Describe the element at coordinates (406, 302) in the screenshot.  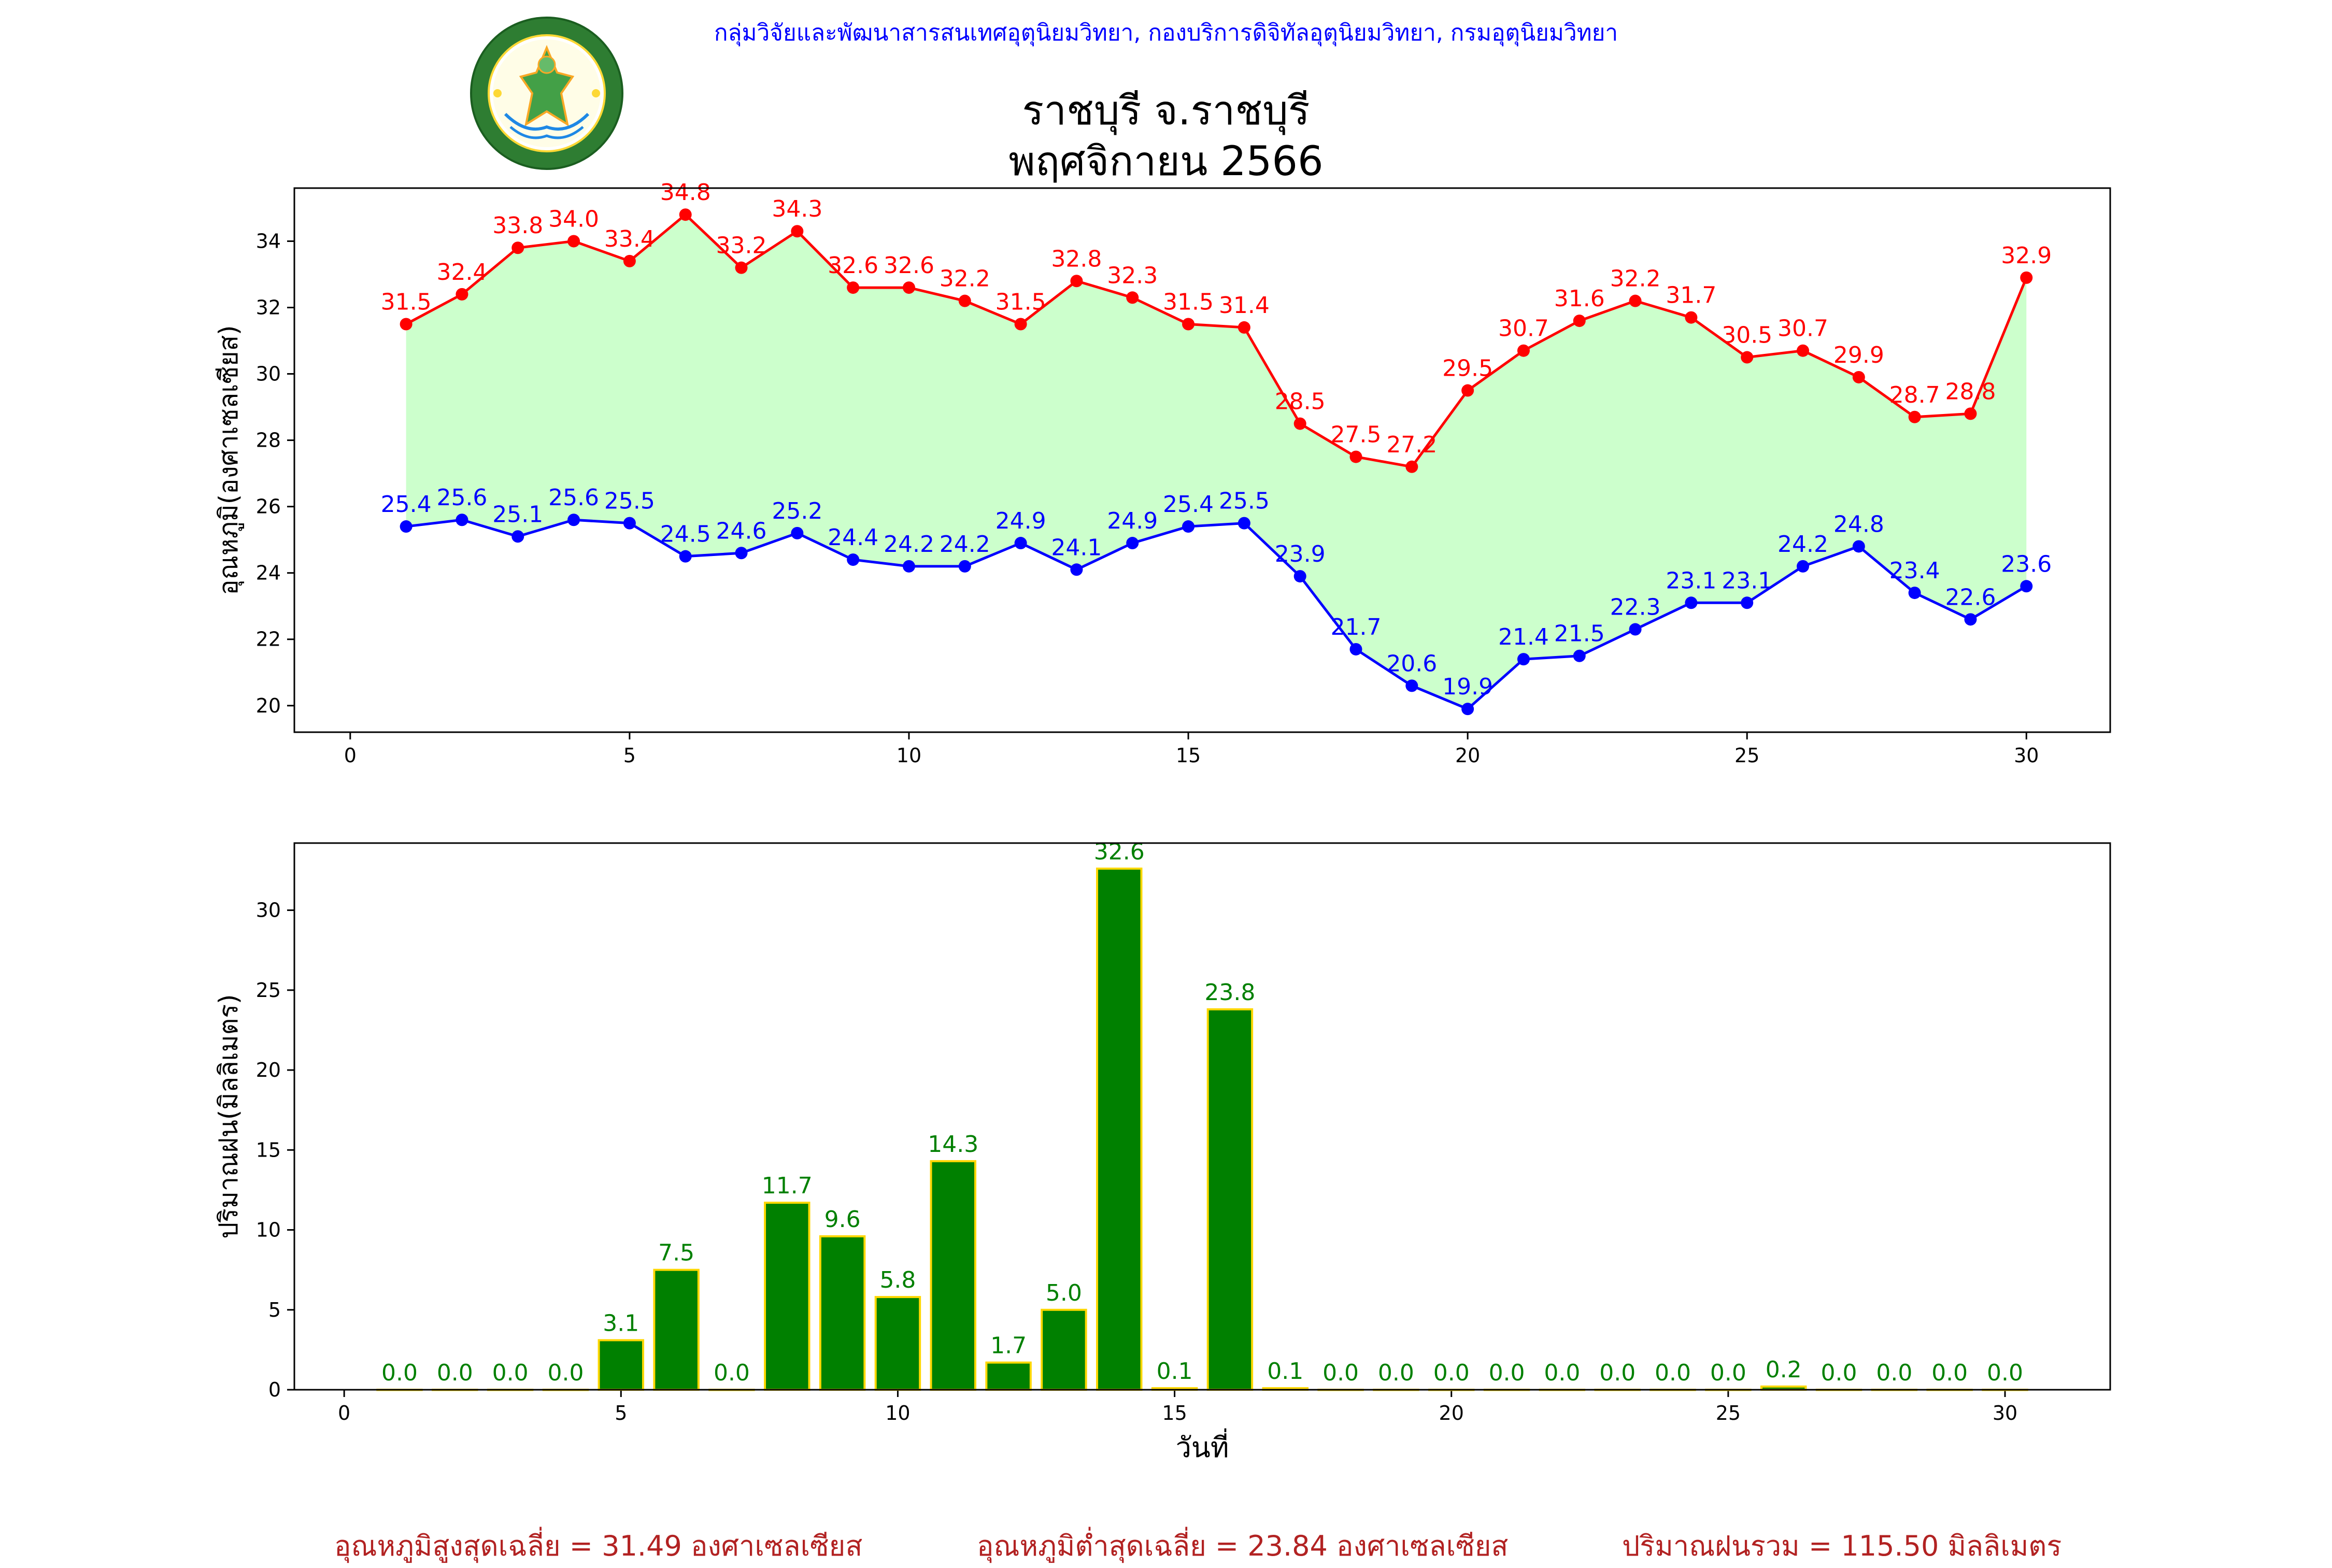
I see `tmax-data-label: 31.5` at that location.